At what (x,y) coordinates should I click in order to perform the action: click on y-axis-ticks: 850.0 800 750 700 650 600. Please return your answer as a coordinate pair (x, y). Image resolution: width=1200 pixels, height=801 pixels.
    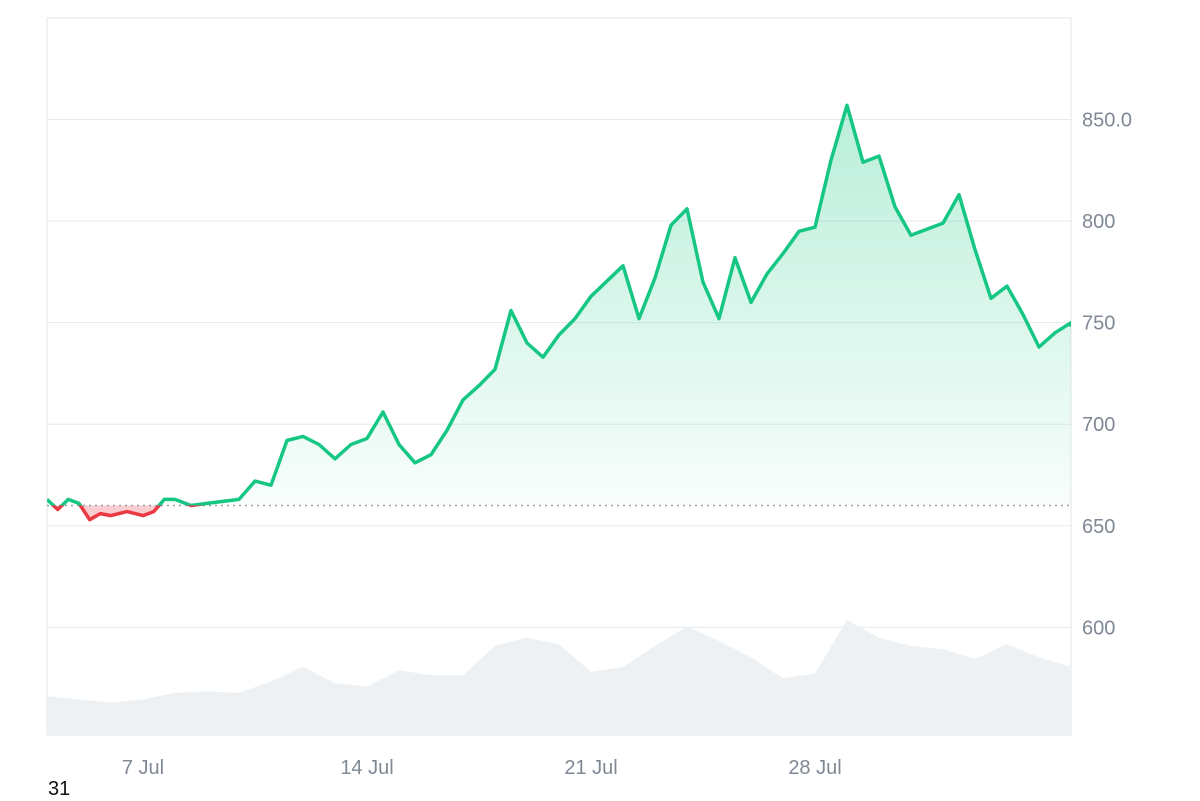
    Looking at the image, I should click on (1107, 375).